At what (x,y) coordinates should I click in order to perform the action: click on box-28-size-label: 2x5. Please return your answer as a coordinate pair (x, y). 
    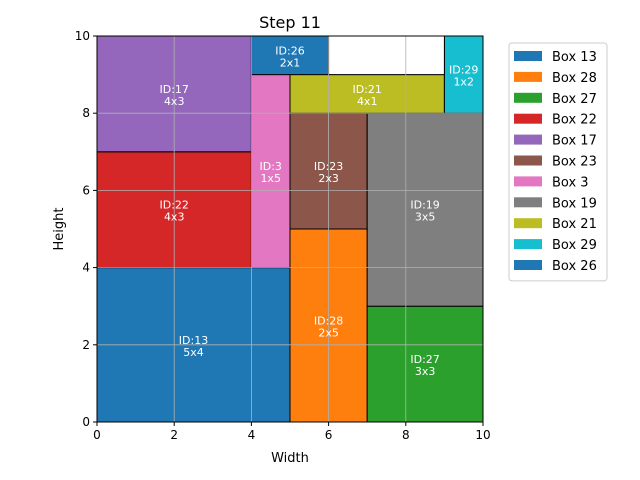
    Looking at the image, I should click on (328, 333).